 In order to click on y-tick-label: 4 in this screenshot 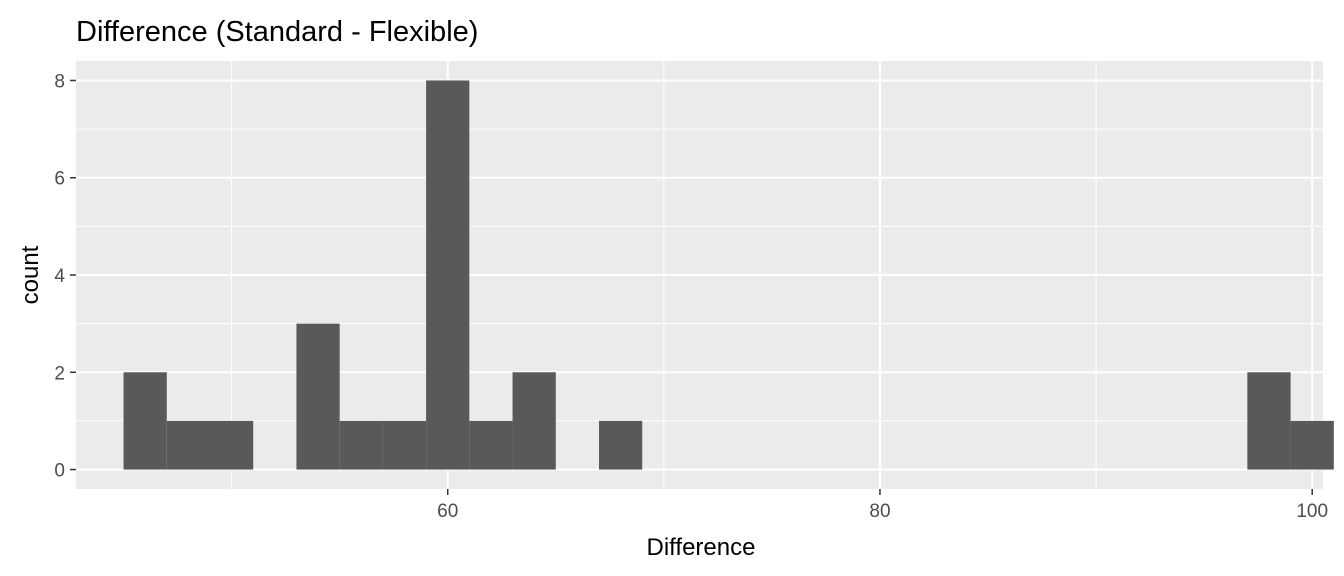, I will do `click(59, 276)`.